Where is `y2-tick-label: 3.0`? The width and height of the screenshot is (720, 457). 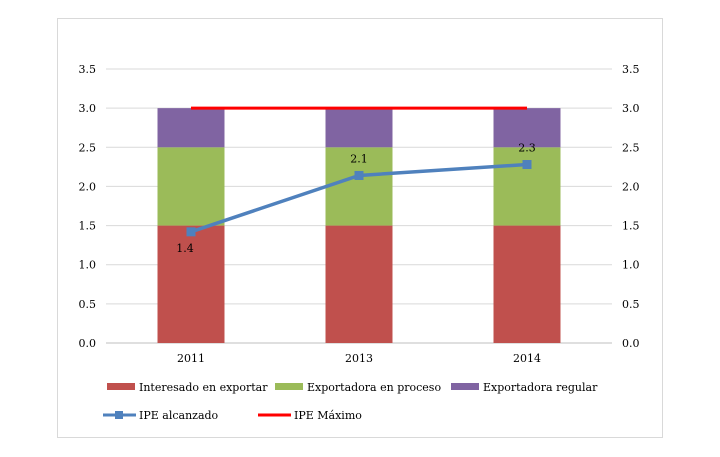
y2-tick-label: 3.0 is located at coordinates (631, 108).